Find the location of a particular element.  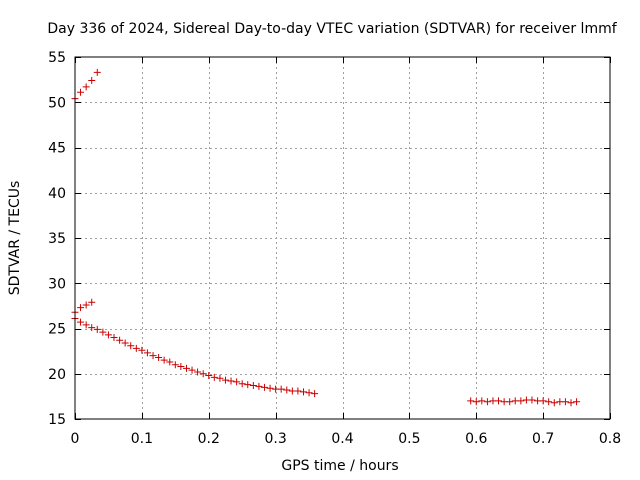

y-tick-label: 35 is located at coordinates (57, 239).